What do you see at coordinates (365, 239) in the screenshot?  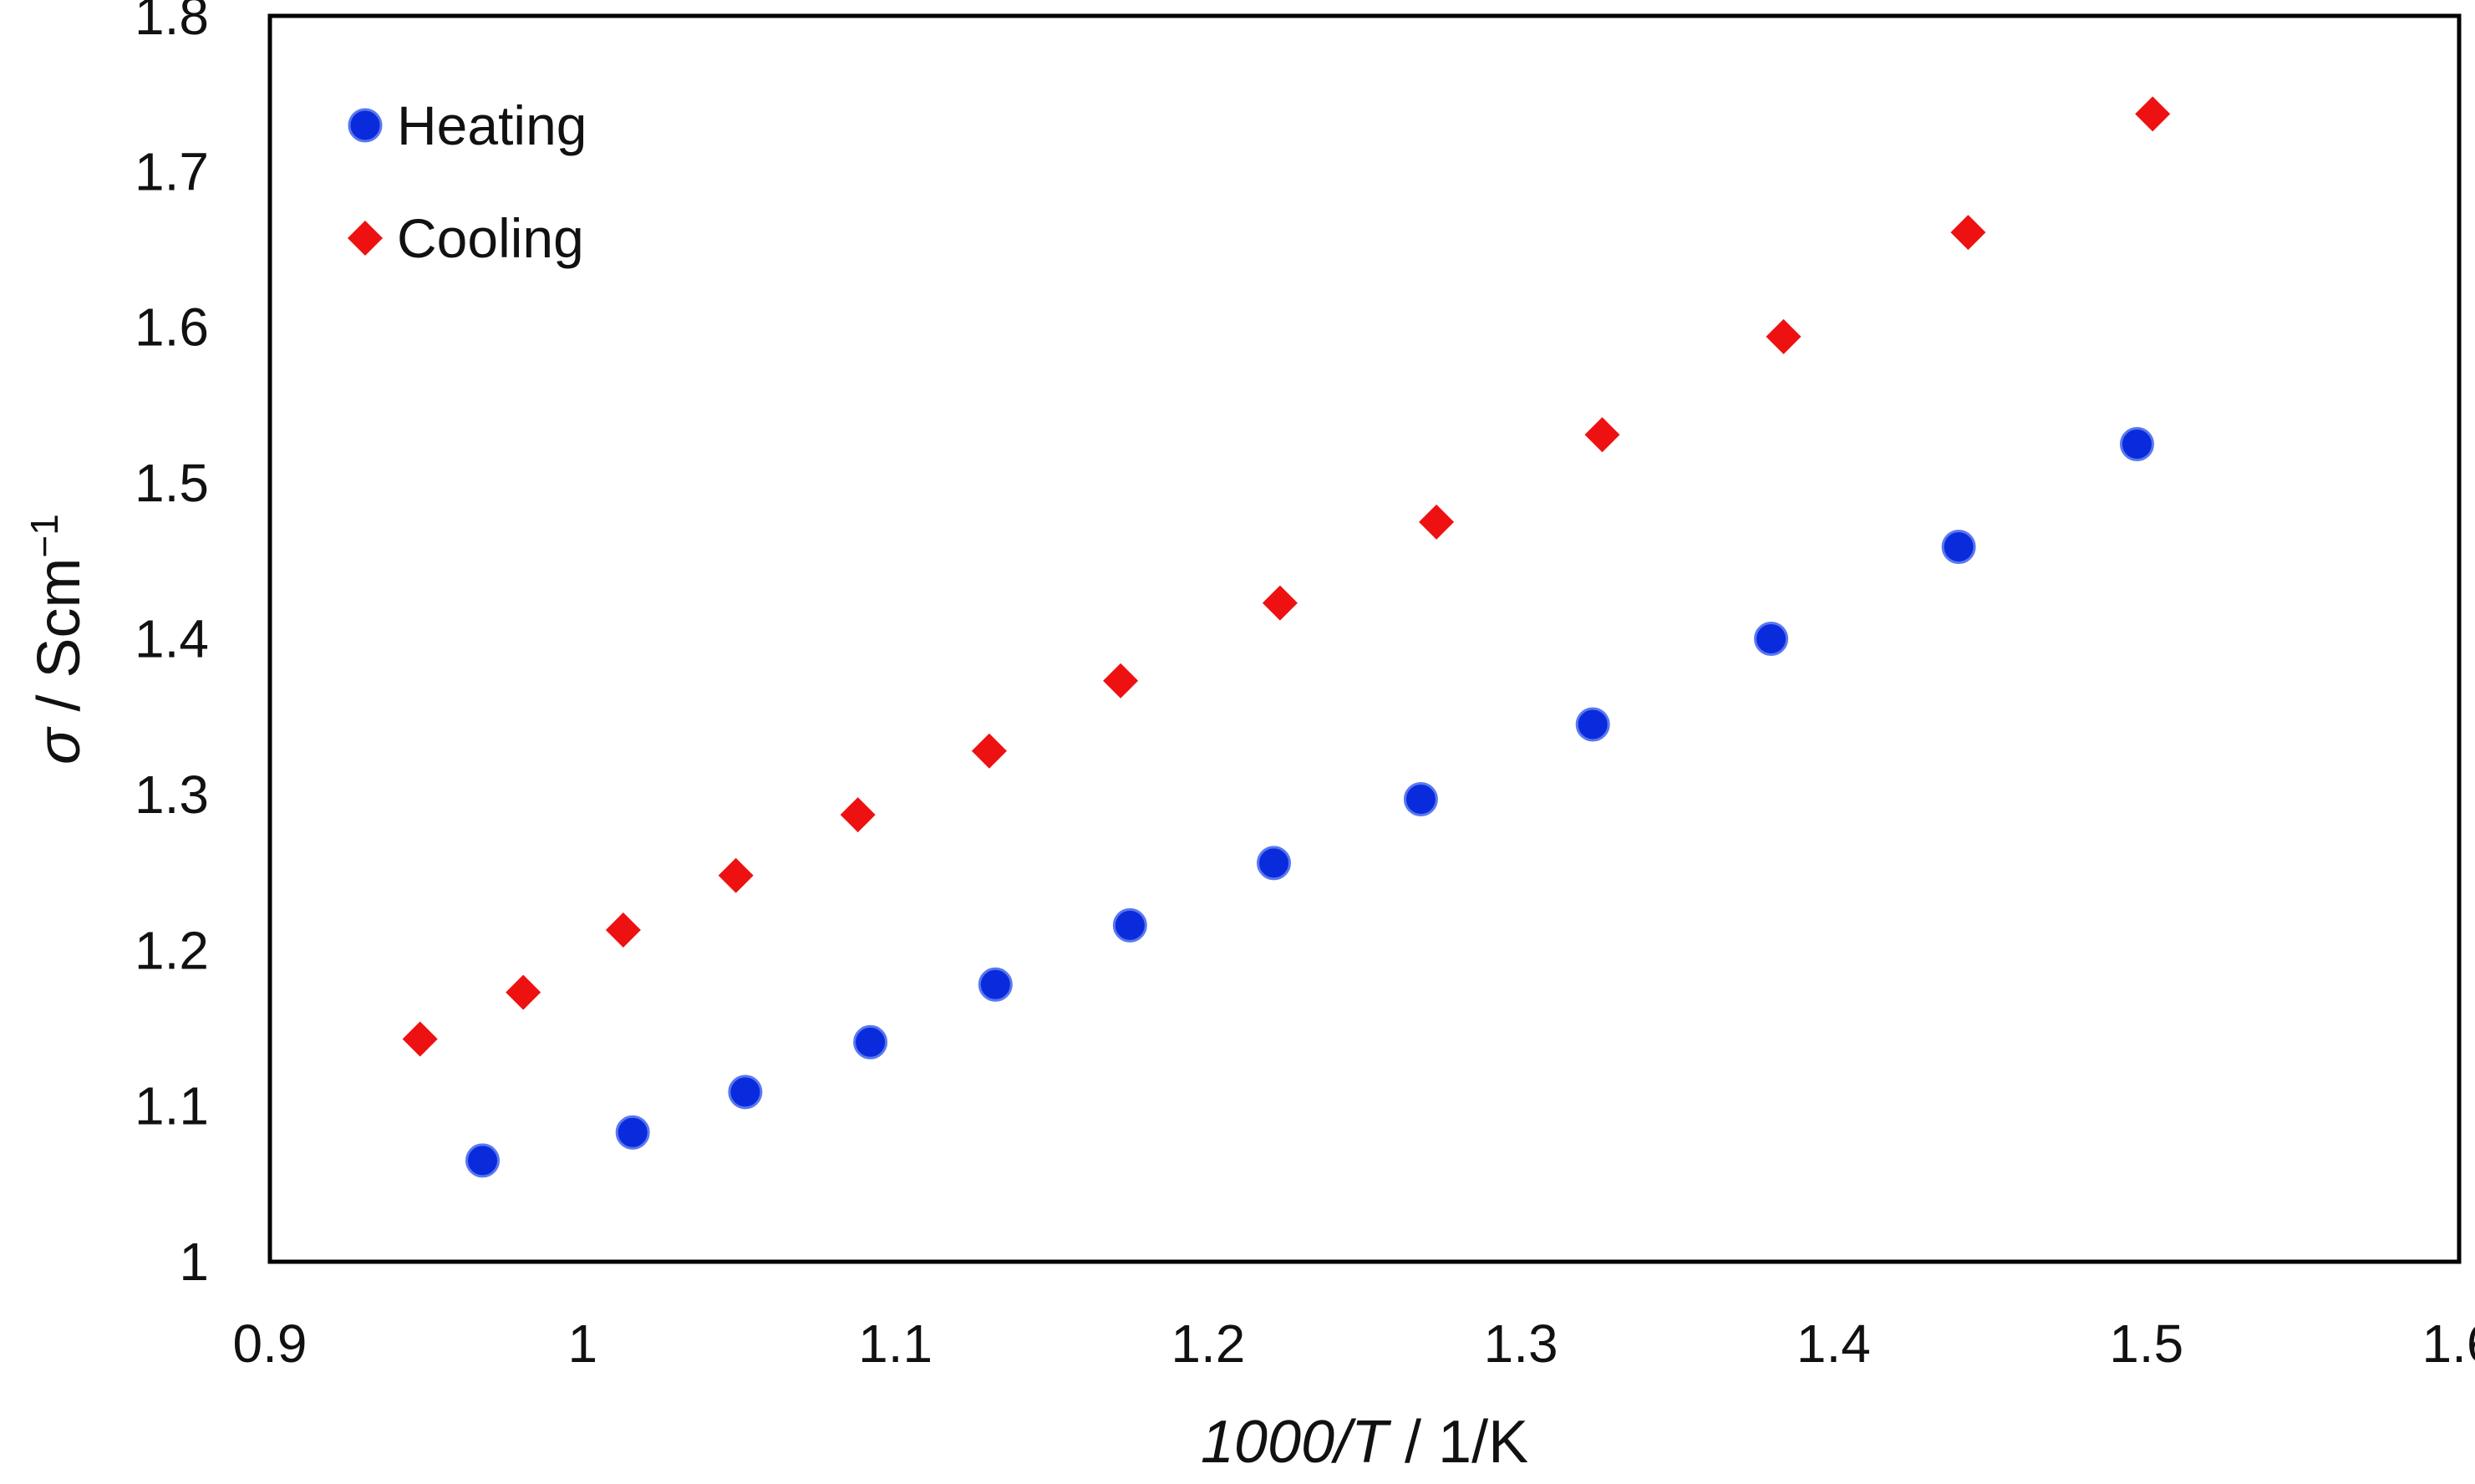 I see `legend-marker-diamond` at bounding box center [365, 239].